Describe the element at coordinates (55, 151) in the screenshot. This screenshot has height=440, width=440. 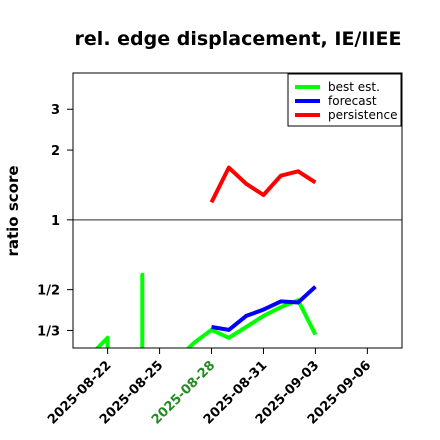
I see `y-tick-label: 2` at that location.